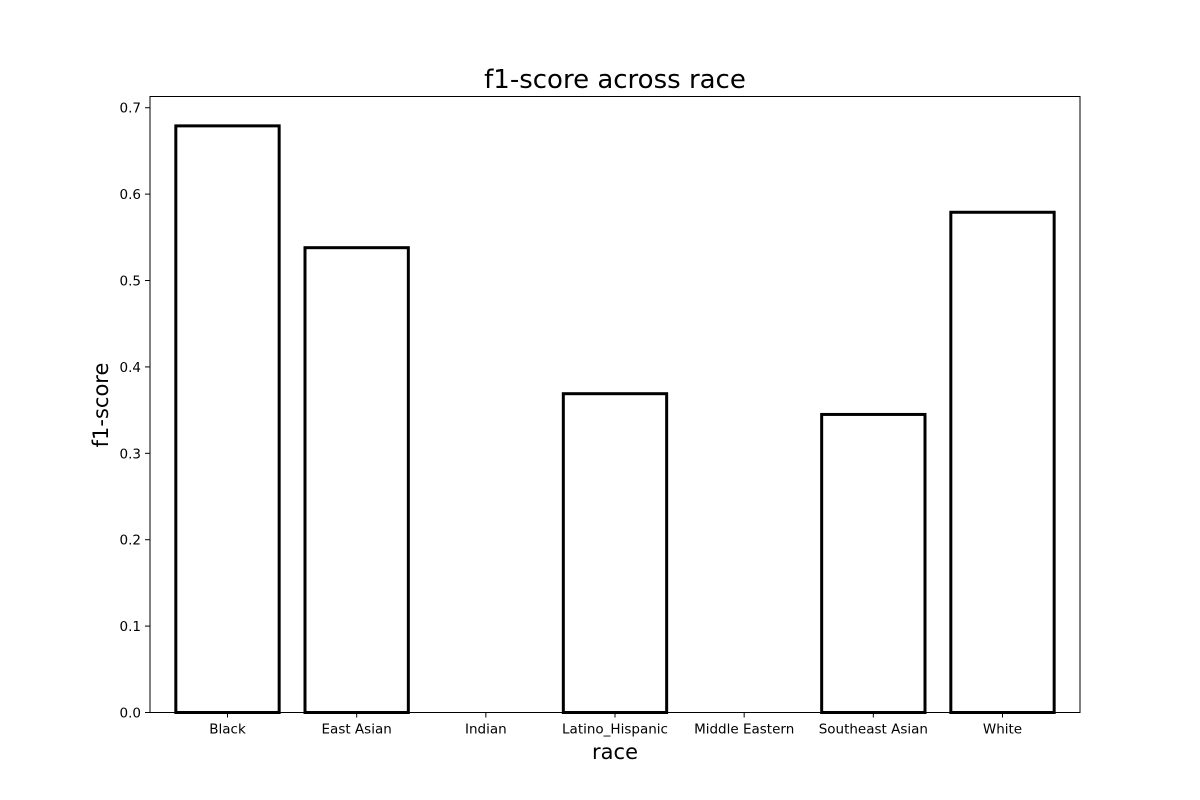 This screenshot has width=1200, height=800. Describe the element at coordinates (130, 195) in the screenshot. I see `y-tick-label: 0.6` at that location.